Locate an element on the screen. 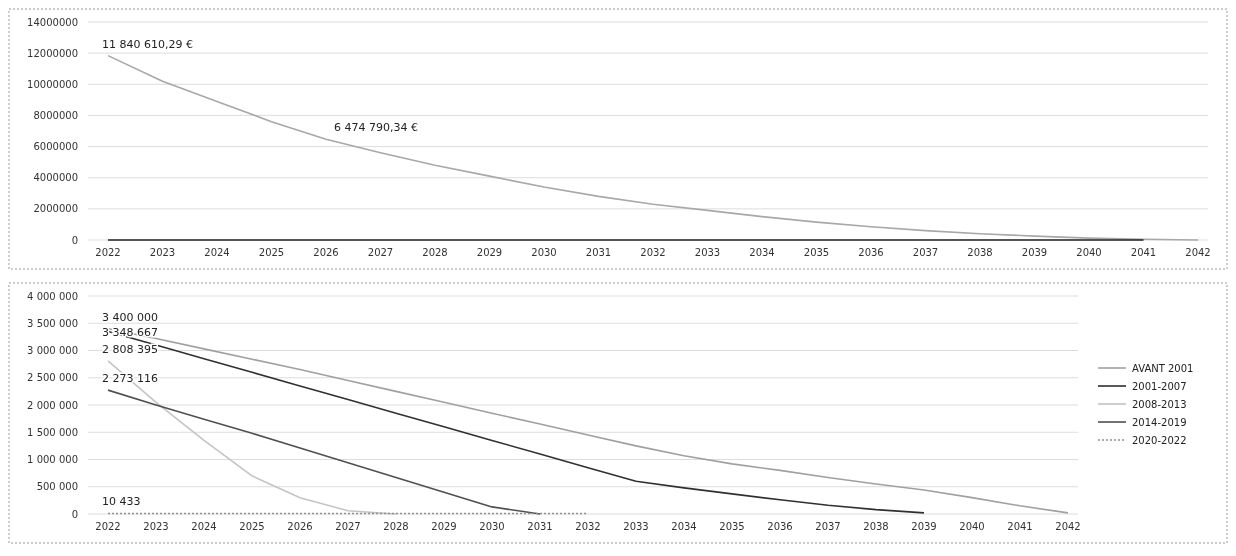 This screenshot has height=556, width=1236. y-tick-label: 3 500 000 is located at coordinates (52, 323).